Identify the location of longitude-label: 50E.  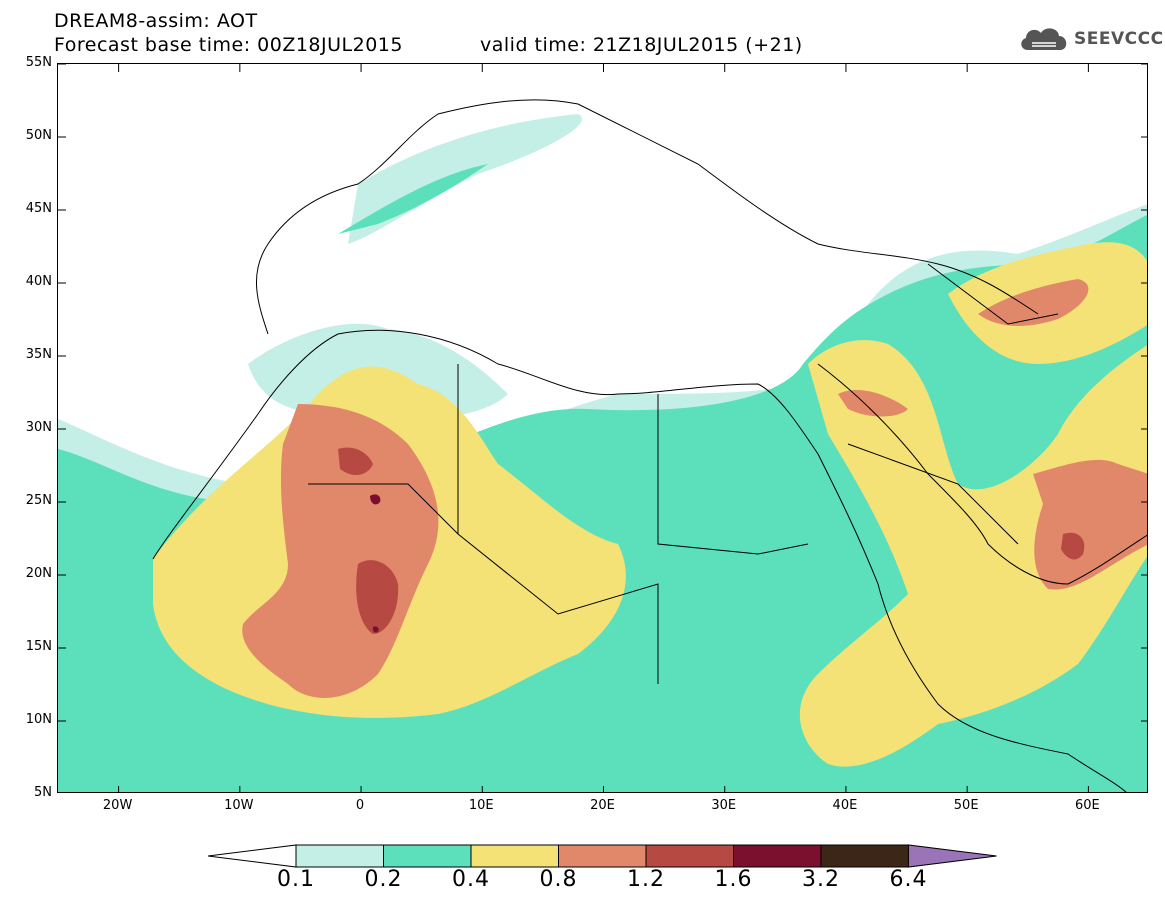
(966, 805).